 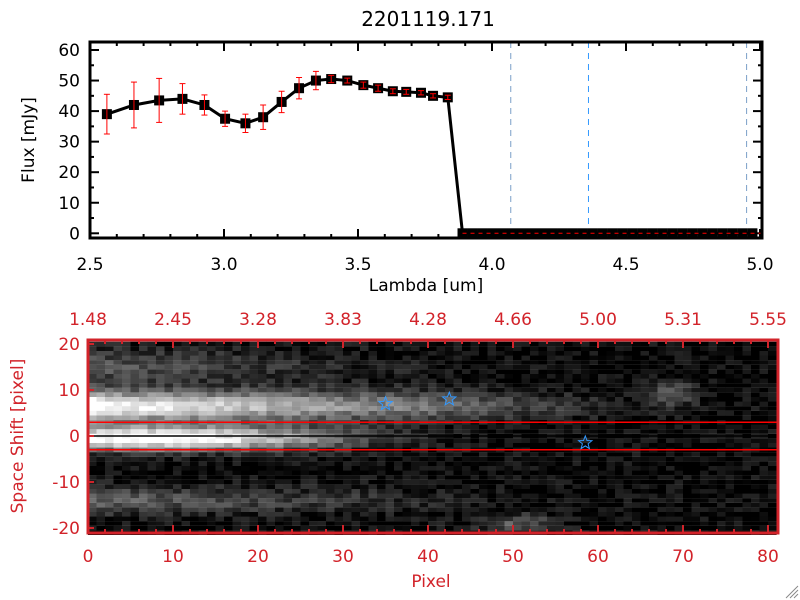 What do you see at coordinates (792, 592) in the screenshot?
I see `resize-grip-icon` at bounding box center [792, 592].